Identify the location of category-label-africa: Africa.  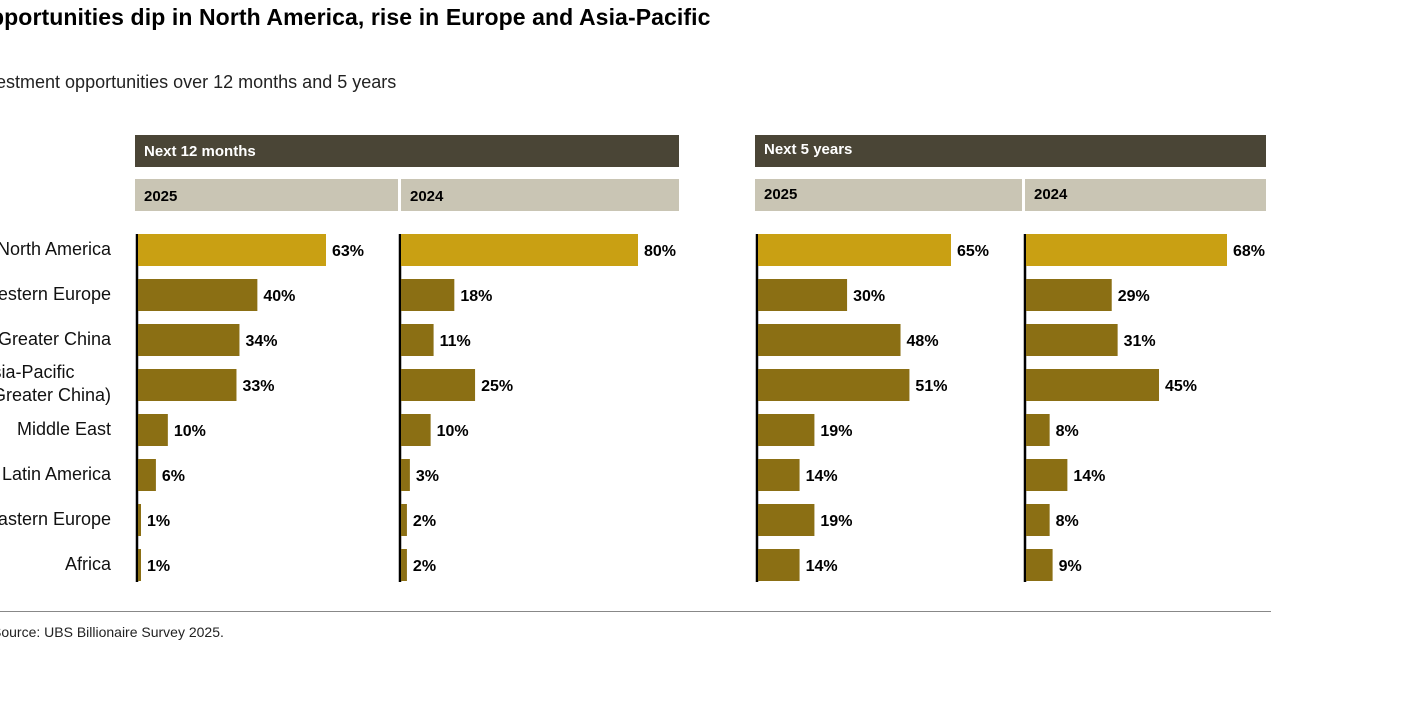
(87, 564).